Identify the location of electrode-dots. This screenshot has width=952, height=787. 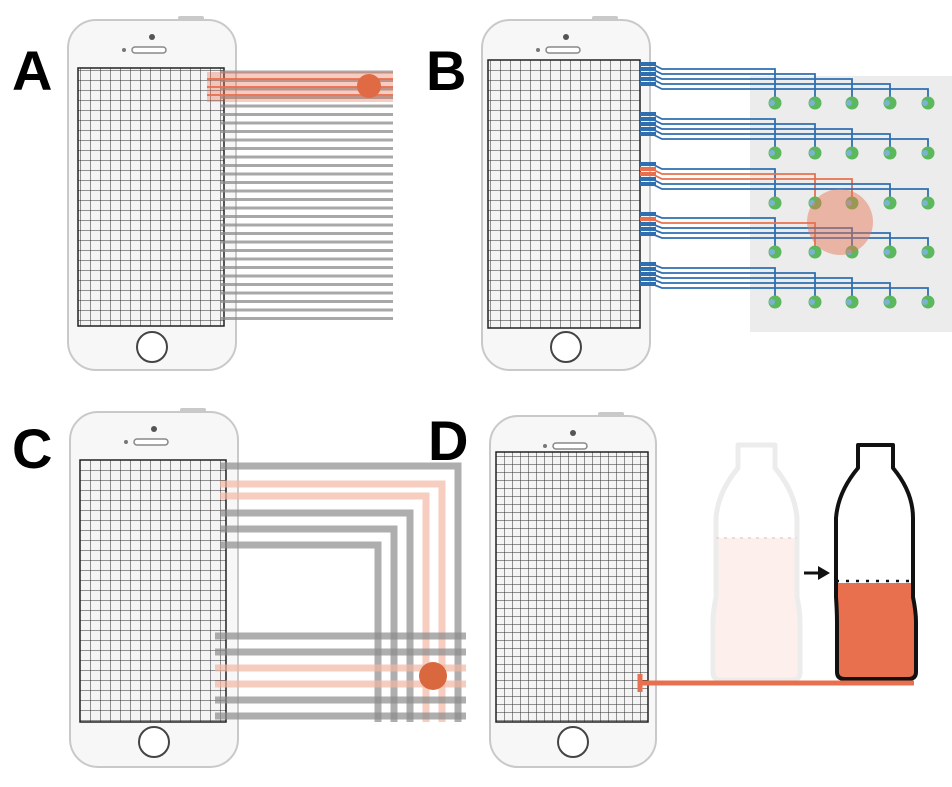
(851, 202).